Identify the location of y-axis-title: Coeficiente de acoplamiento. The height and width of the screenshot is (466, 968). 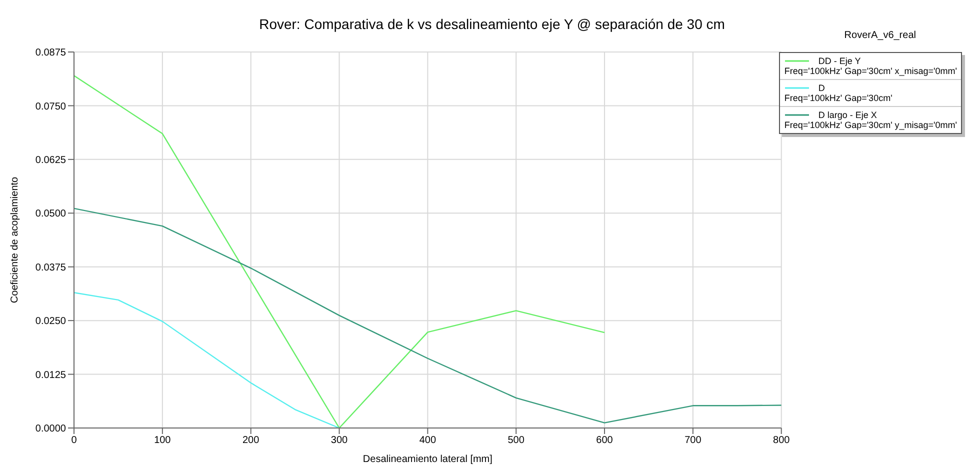
(15, 240).